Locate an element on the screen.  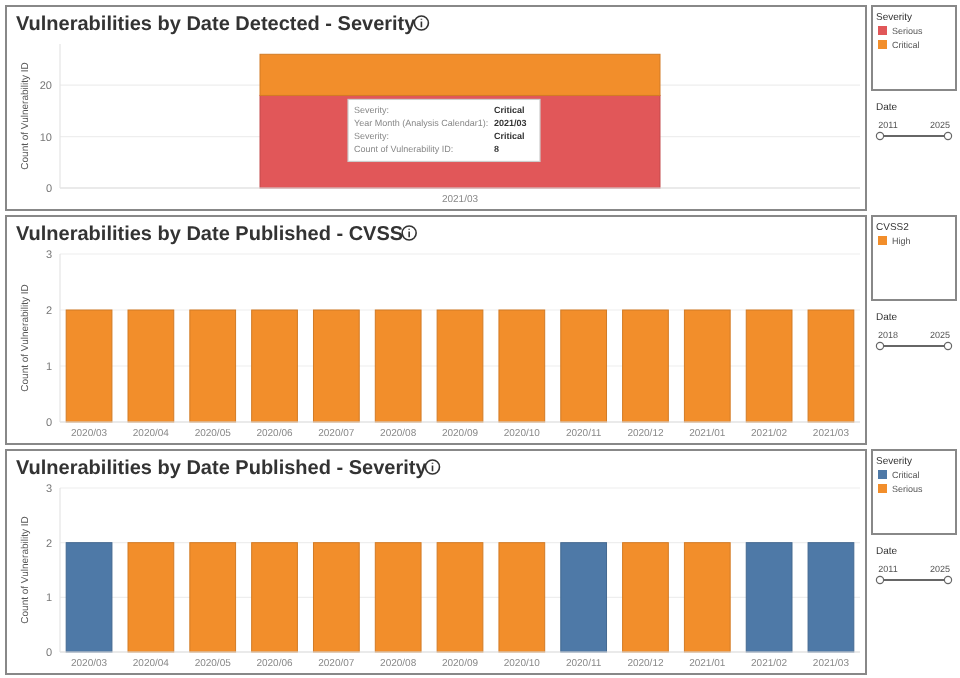
chart-title: Vulnerabilities by Date Detected - Severity is located at coordinates (216, 25).